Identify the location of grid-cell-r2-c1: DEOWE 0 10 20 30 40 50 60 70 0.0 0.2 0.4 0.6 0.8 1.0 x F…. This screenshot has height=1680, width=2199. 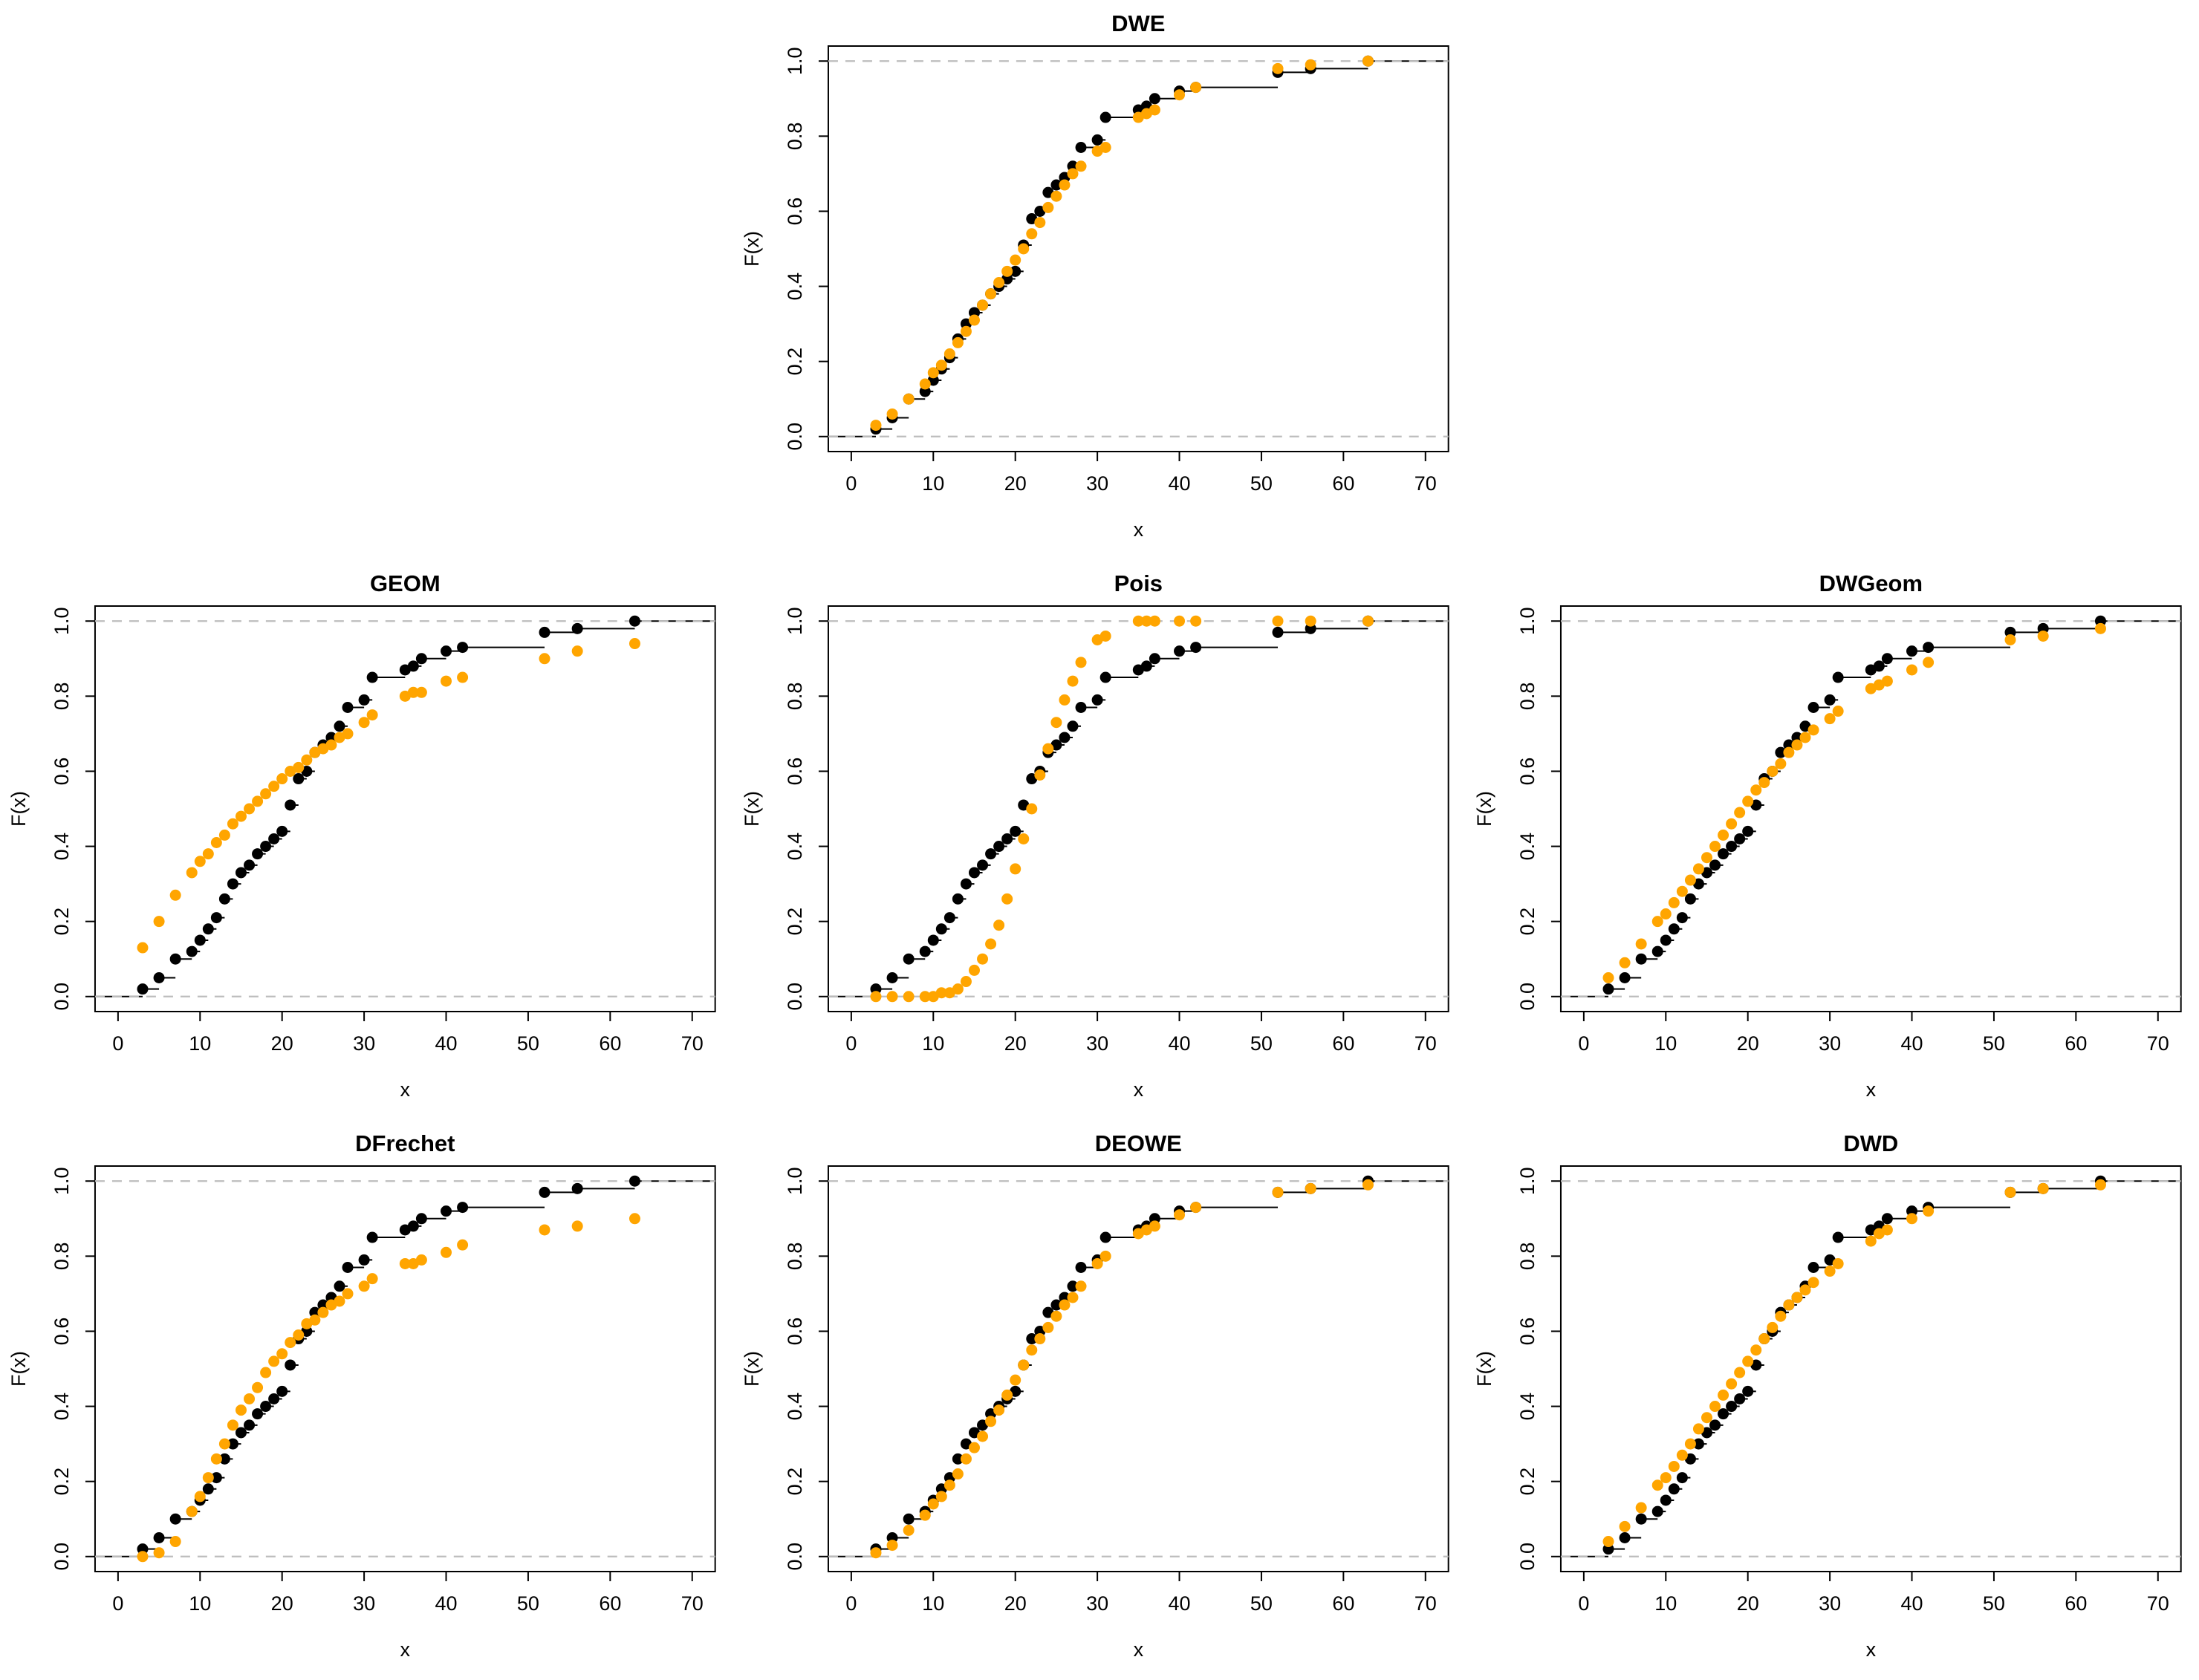
(1099, 1400).